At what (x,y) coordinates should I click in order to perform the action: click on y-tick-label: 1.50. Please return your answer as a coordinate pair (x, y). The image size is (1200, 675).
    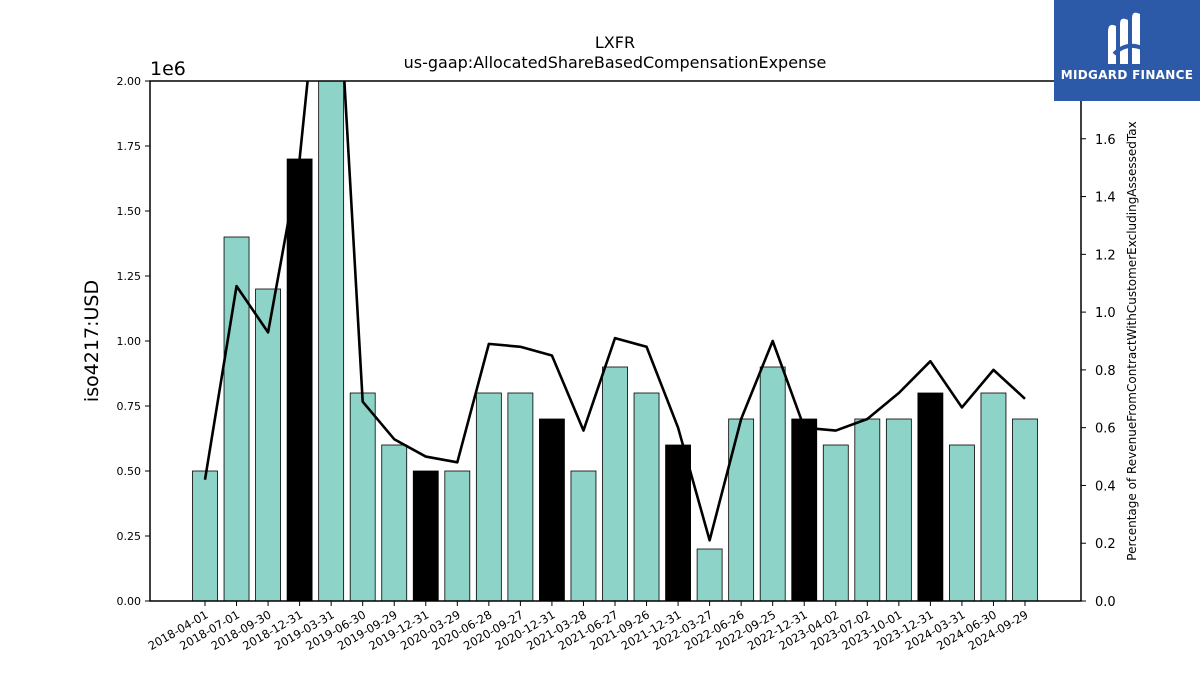
    Looking at the image, I should click on (129, 211).